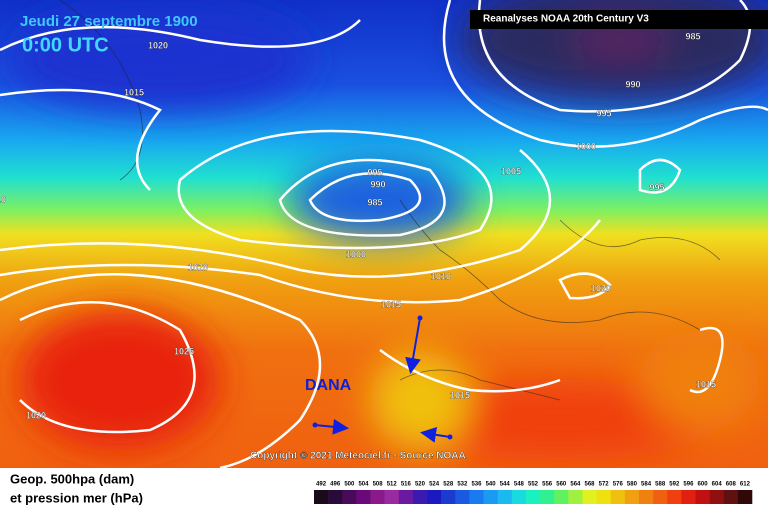 The height and width of the screenshot is (512, 768). Describe the element at coordinates (717, 485) in the screenshot. I see `scale-label: 604` at that location.